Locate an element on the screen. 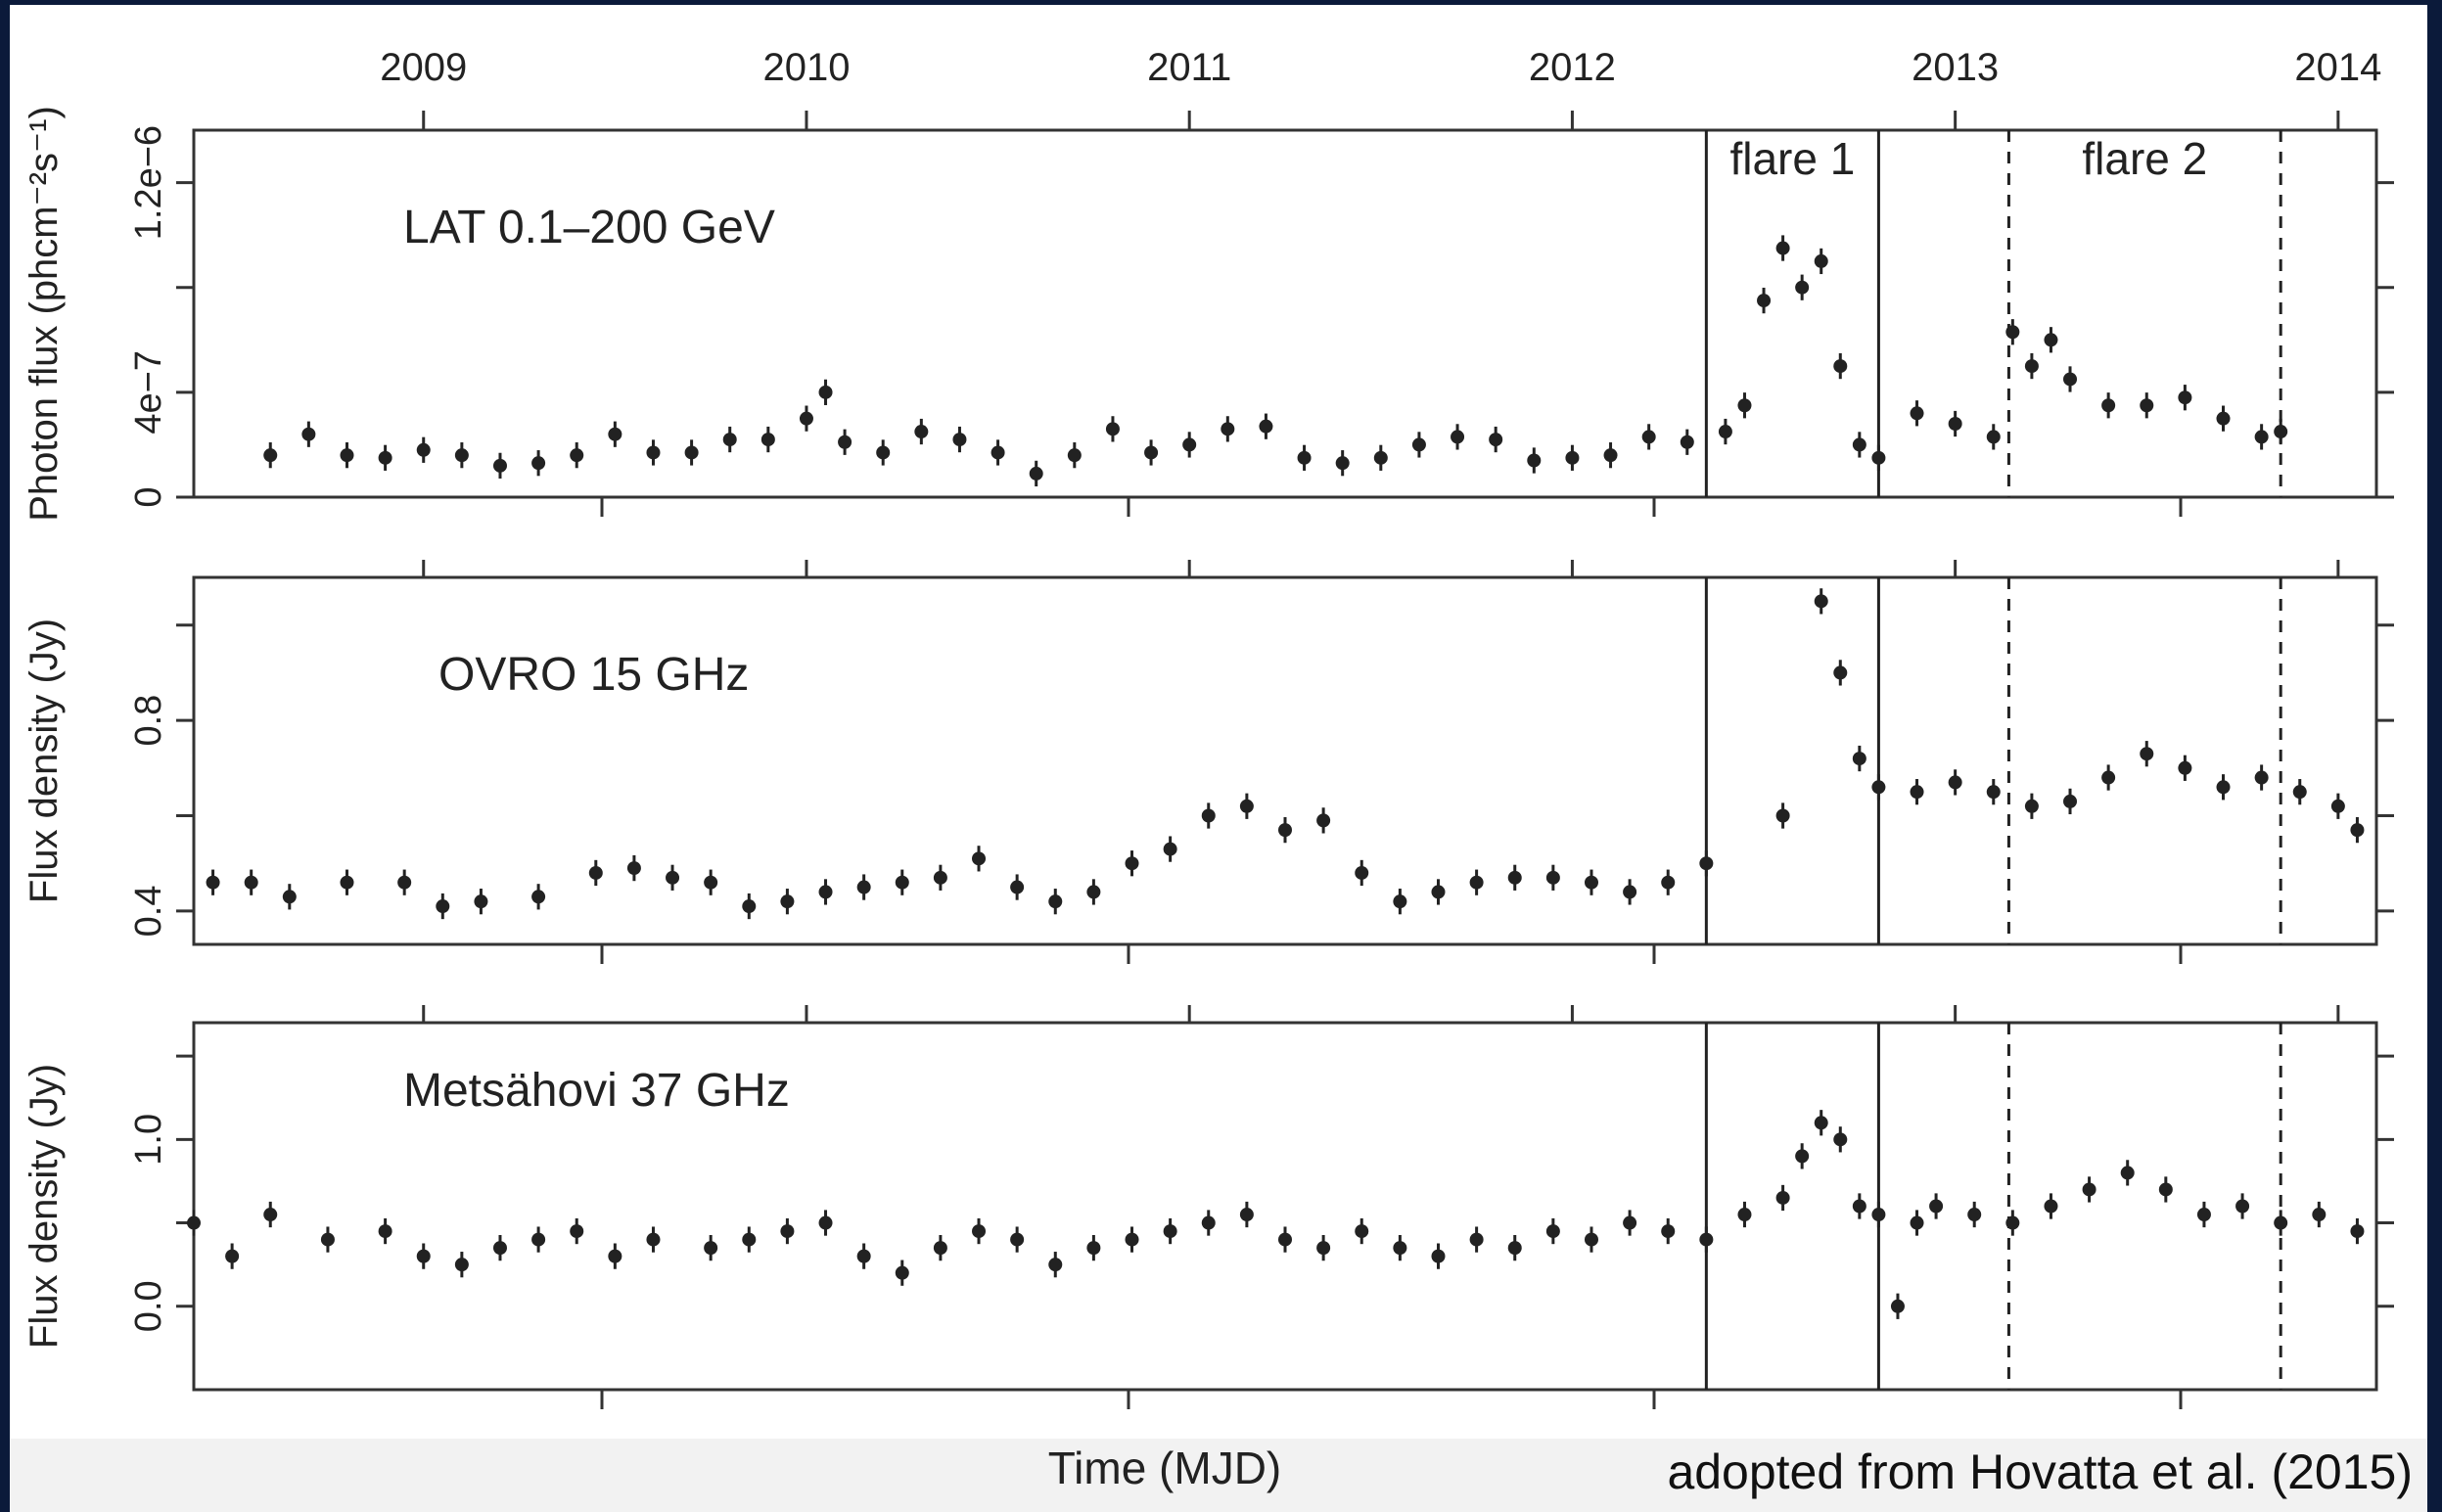 This screenshot has height=1512, width=2442. y-axis-tick-label: 1.0 is located at coordinates (148, 1140).